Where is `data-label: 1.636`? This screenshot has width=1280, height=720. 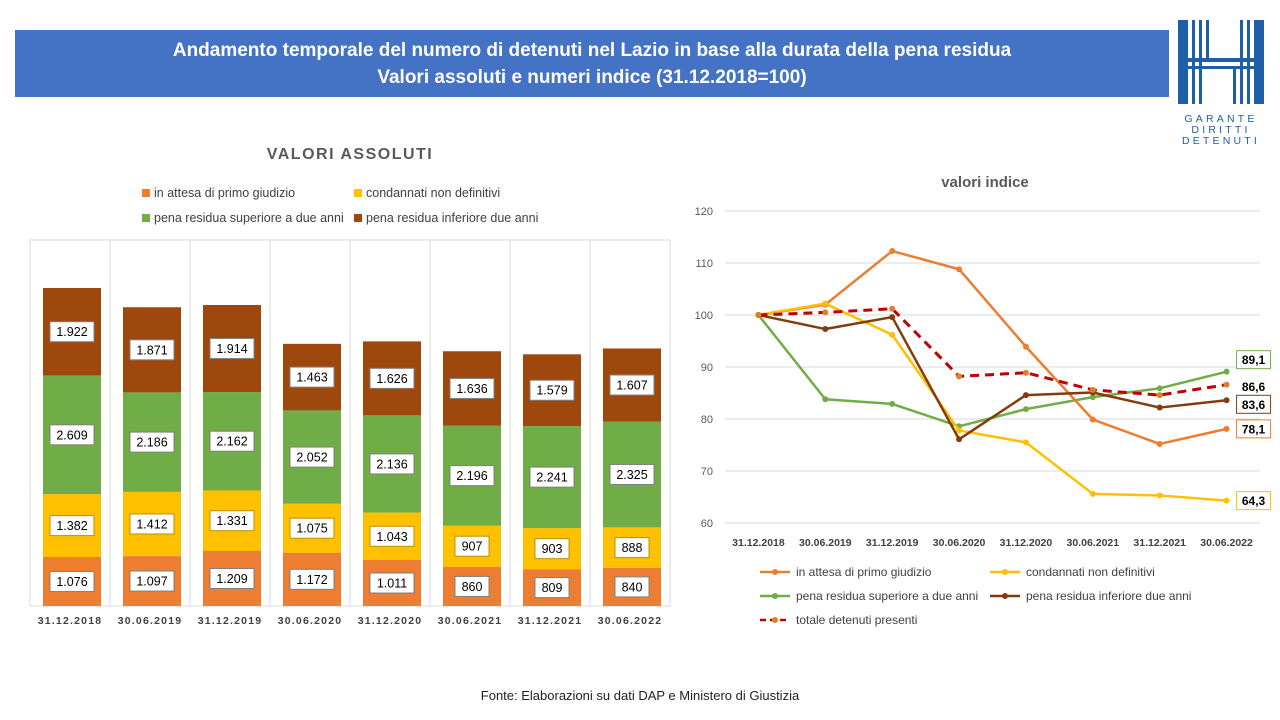
data-label: 1.636 is located at coordinates (471, 389).